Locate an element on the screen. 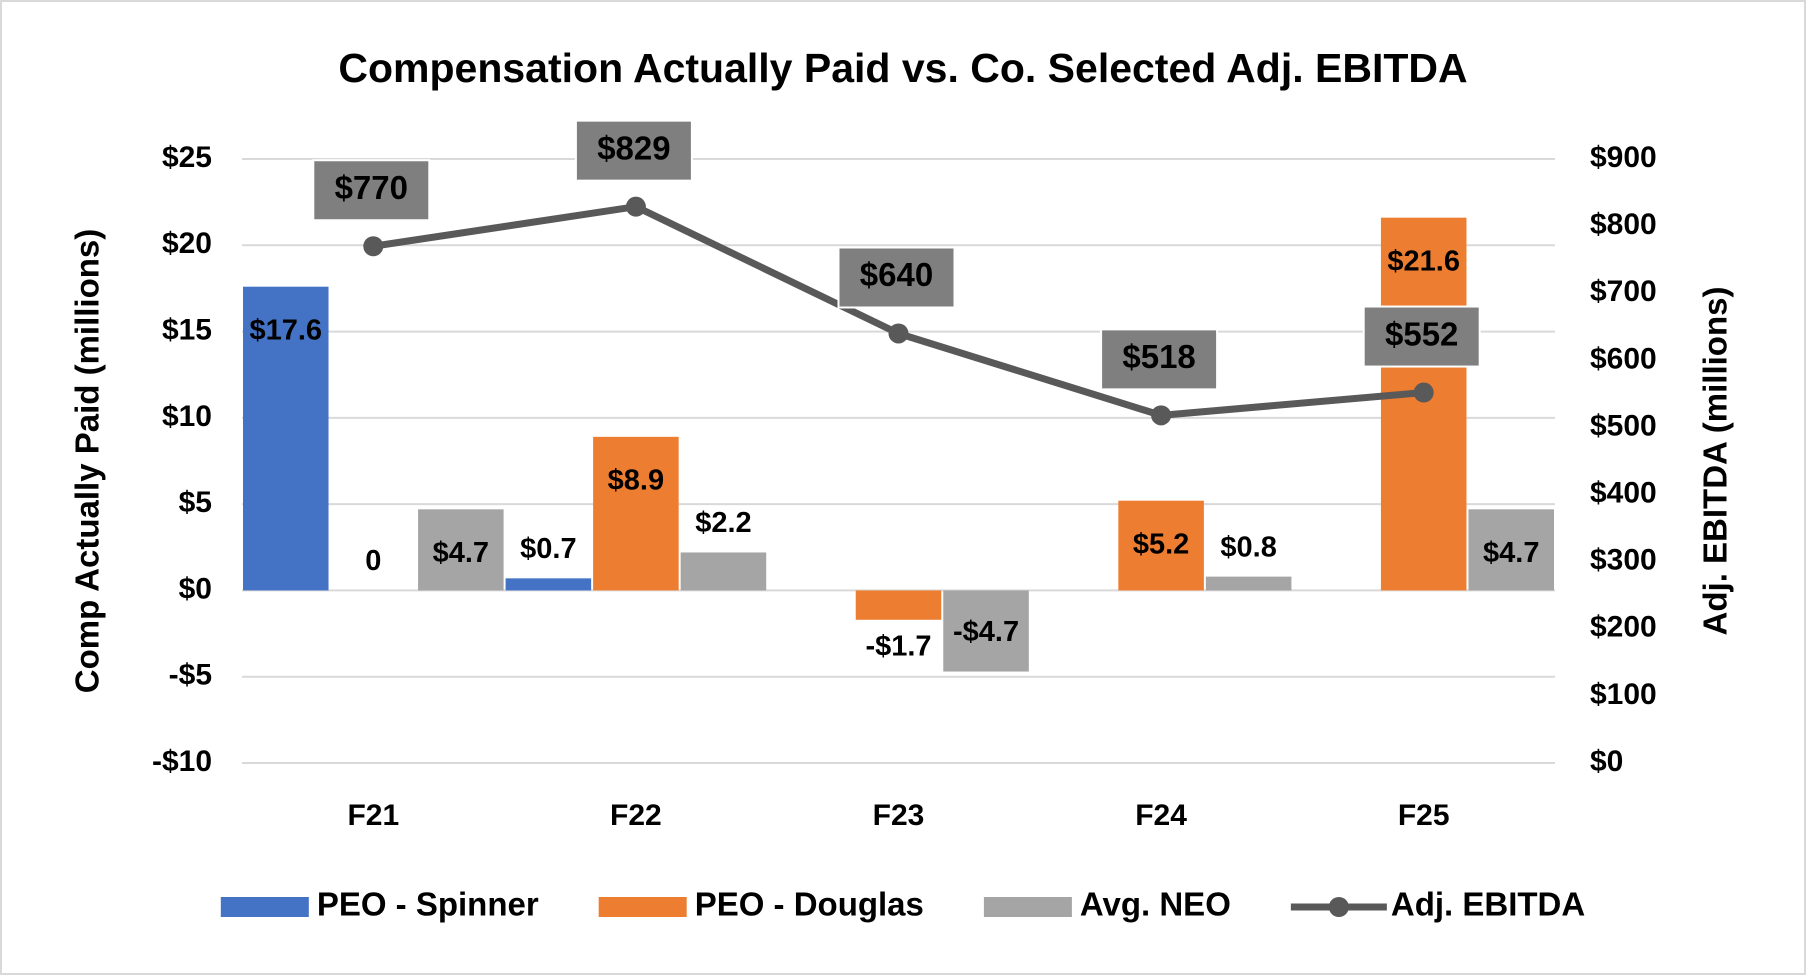  data-label: $770 is located at coordinates (371, 187).